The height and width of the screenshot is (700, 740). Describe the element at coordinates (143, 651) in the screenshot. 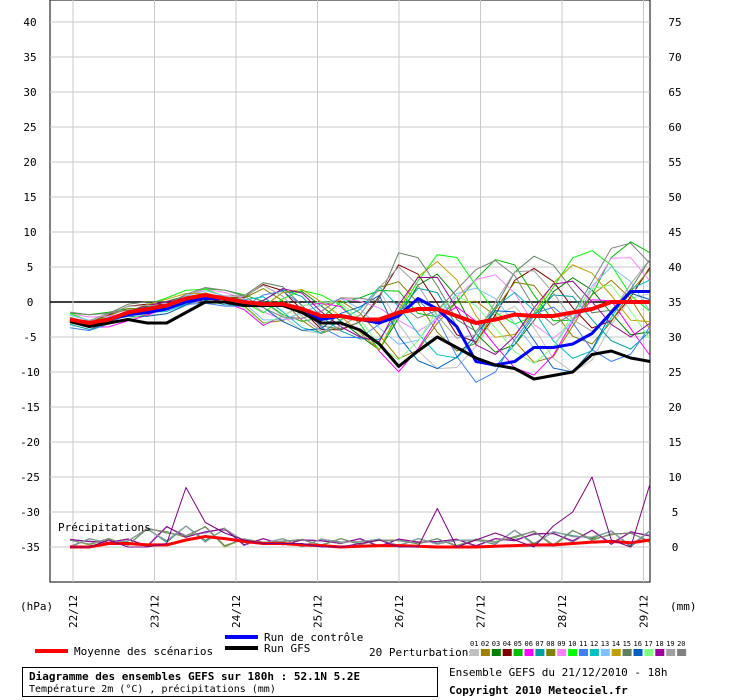

I see `legend-mean-label: Moyenne des scénarios` at that location.